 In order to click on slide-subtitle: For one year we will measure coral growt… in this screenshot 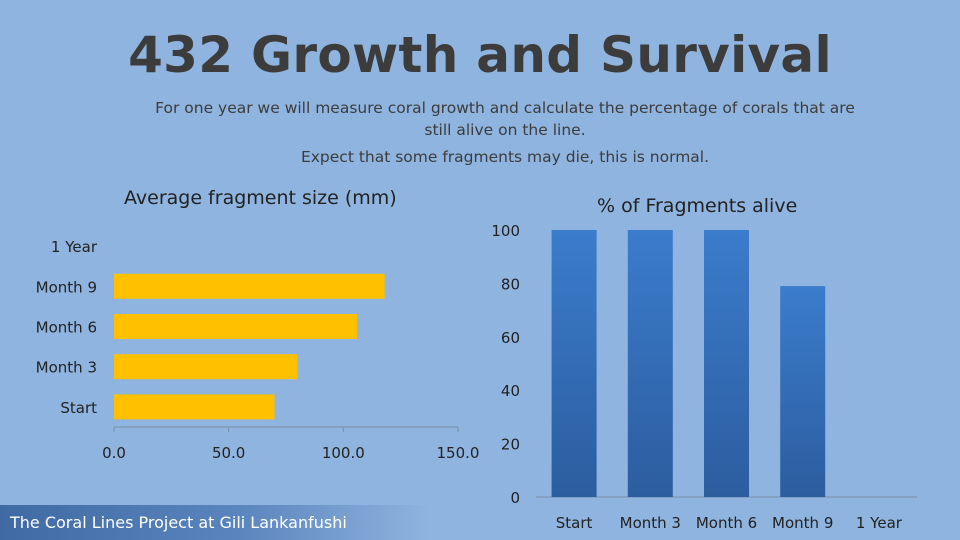, I will do `click(505, 119)`.